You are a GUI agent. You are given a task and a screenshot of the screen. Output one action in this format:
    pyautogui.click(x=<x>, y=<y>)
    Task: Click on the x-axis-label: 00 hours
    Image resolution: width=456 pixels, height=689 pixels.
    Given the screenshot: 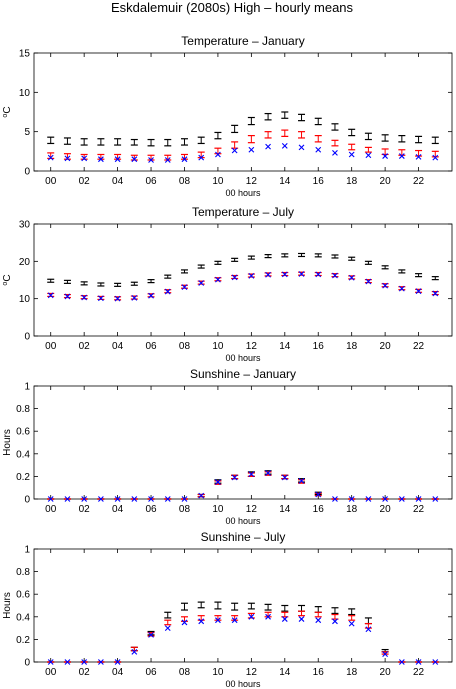 What is the action you would take?
    pyautogui.click(x=243, y=358)
    